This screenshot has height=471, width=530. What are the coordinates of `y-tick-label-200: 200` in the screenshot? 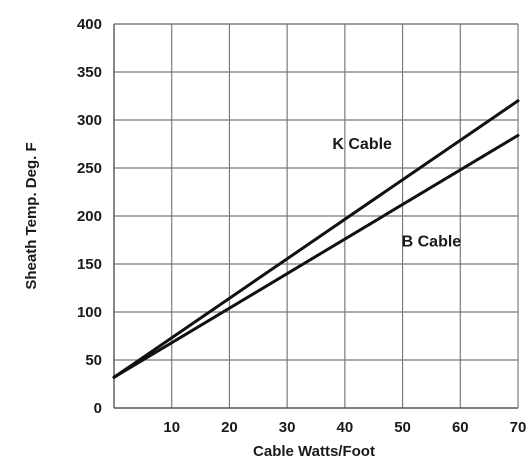 It's located at (89, 216).